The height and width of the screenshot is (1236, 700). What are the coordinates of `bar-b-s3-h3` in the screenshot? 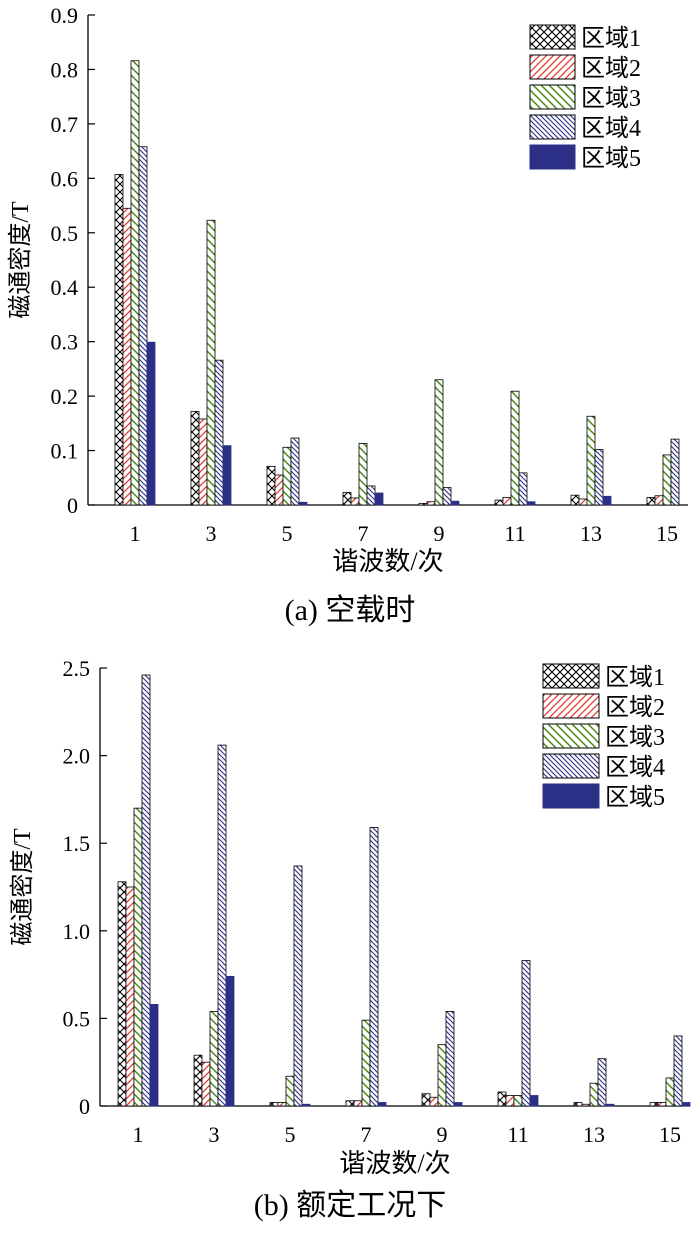 It's located at (214, 1058).